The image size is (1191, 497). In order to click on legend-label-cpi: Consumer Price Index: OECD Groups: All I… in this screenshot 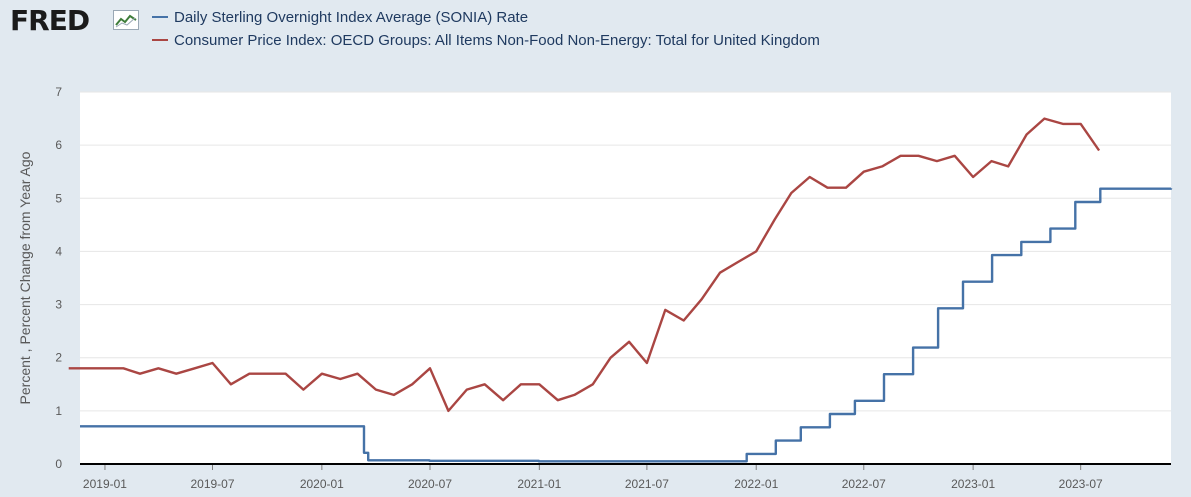, I will do `click(497, 40)`.